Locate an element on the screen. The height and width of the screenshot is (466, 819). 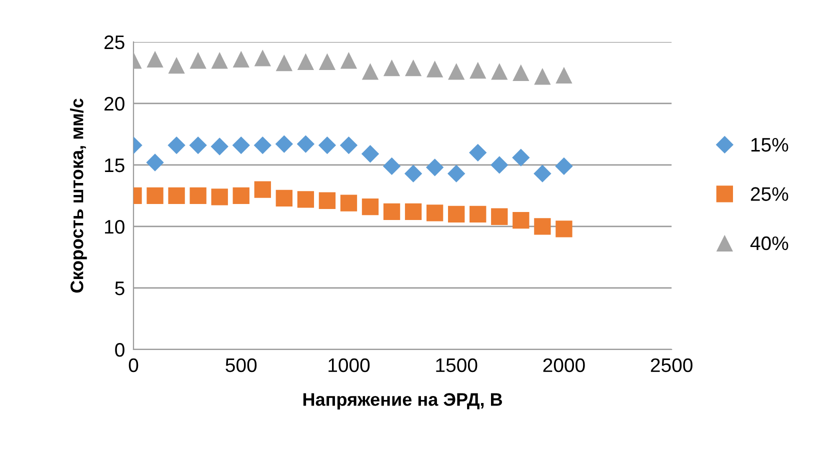
y-tick-label: 20 is located at coordinates (114, 103).